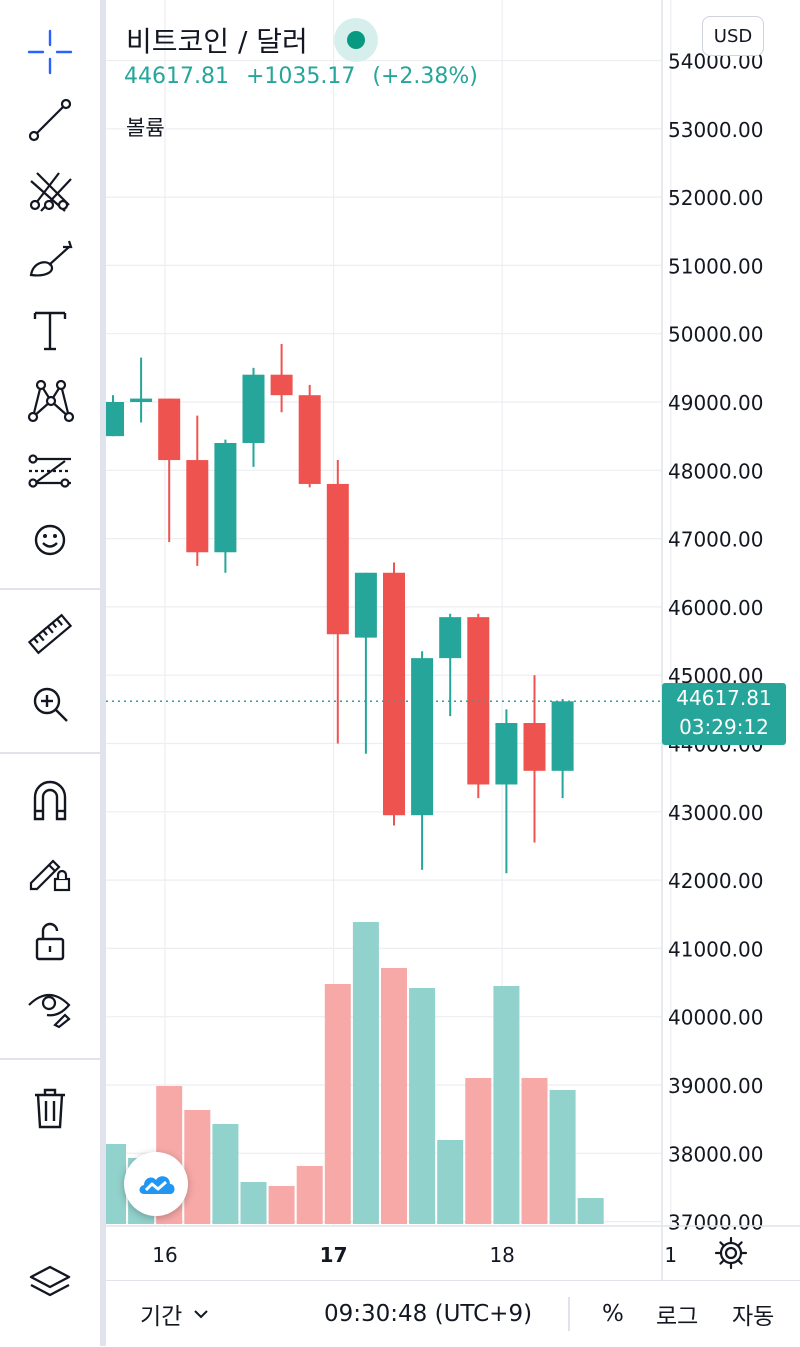 The width and height of the screenshot is (800, 1347). Describe the element at coordinates (724, 714) in the screenshot. I see `last-price-tag: 44617.81 03:29:12` at that location.